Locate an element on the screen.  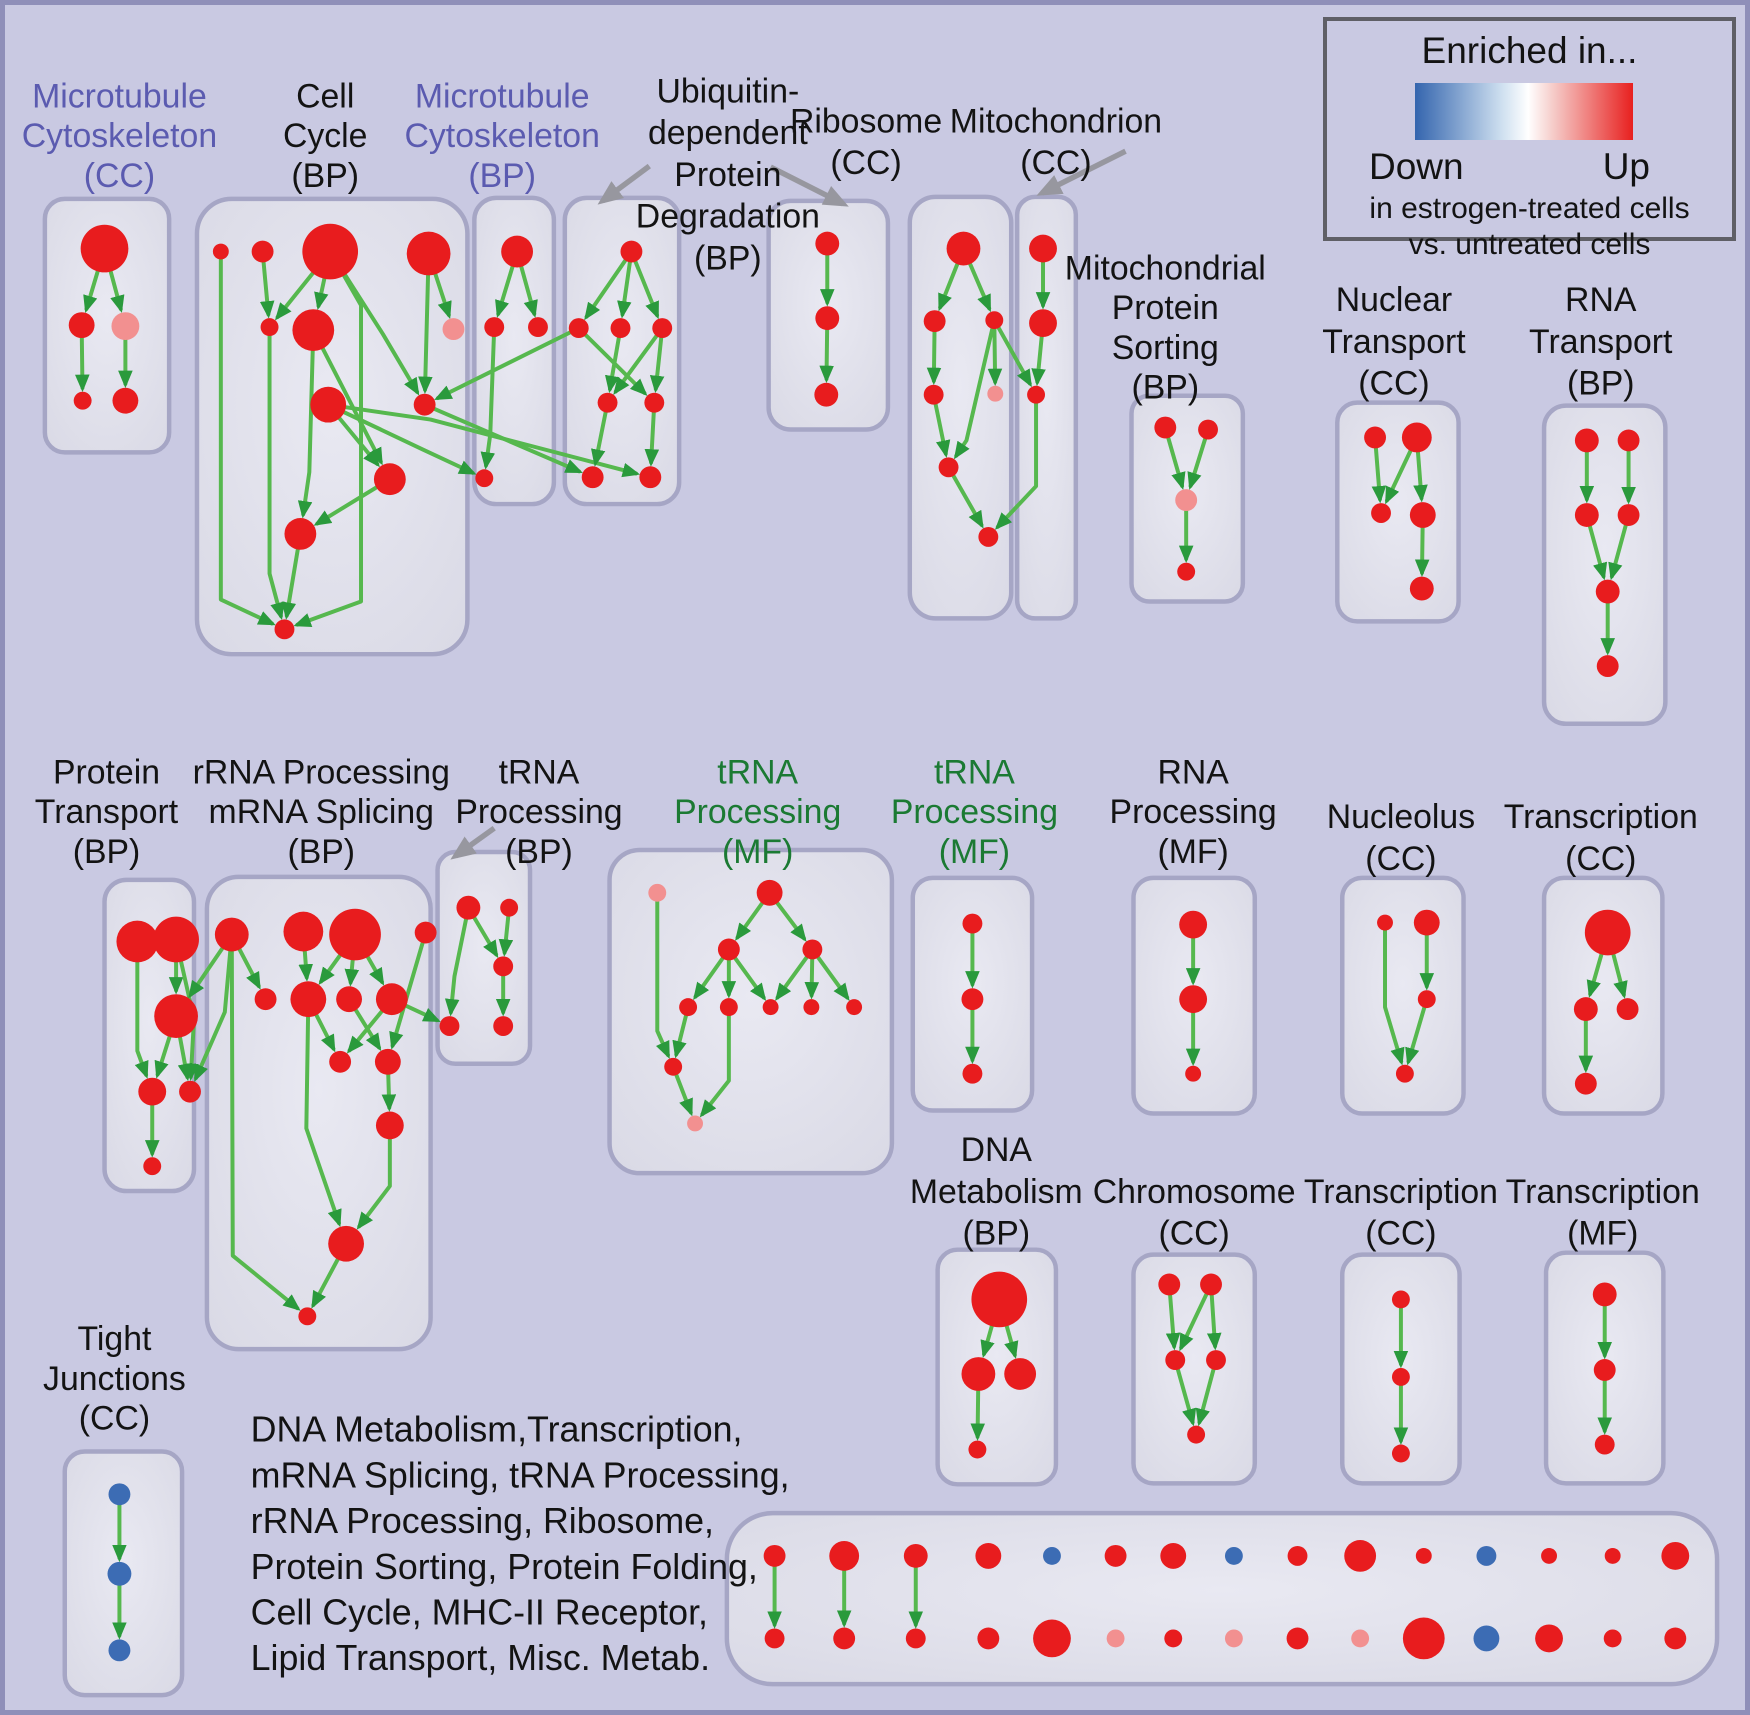
category-label: Cell is located at coordinates (325, 96).